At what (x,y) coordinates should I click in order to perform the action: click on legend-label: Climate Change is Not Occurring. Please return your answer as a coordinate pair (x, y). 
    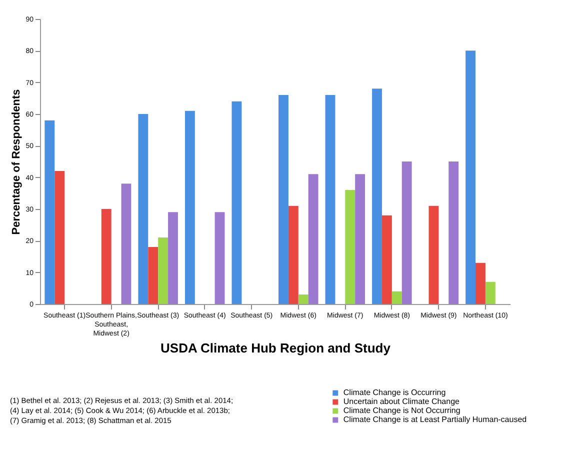
    Looking at the image, I should click on (401, 410).